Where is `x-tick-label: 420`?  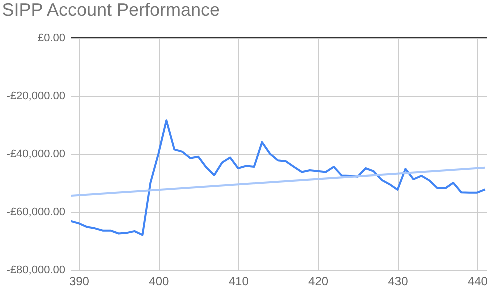
x-tick-label: 420 is located at coordinates (318, 281).